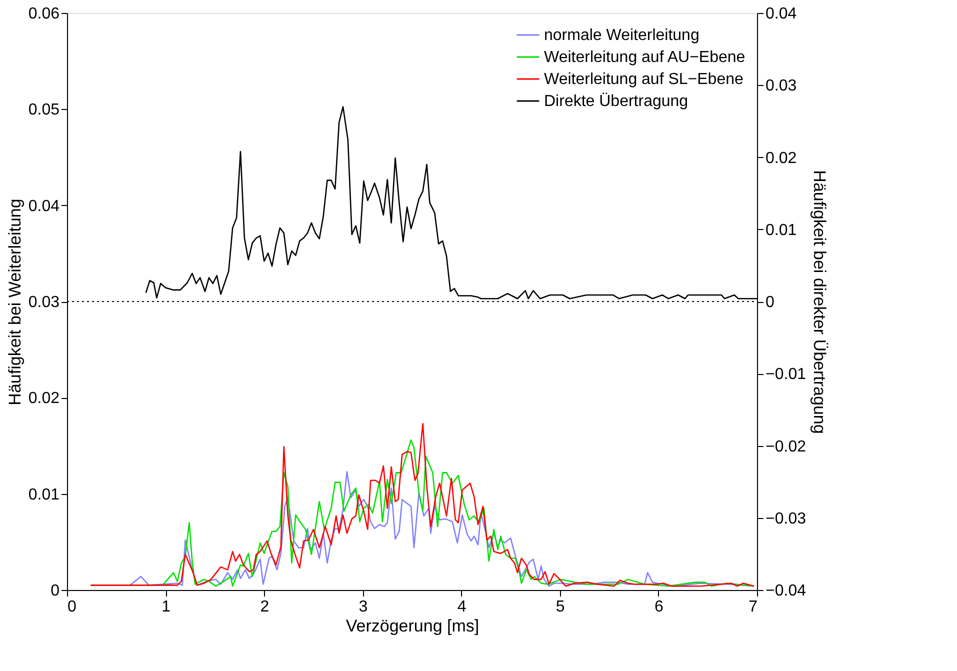  What do you see at coordinates (786, 519) in the screenshot?
I see `y2-tick-label: −0.03` at bounding box center [786, 519].